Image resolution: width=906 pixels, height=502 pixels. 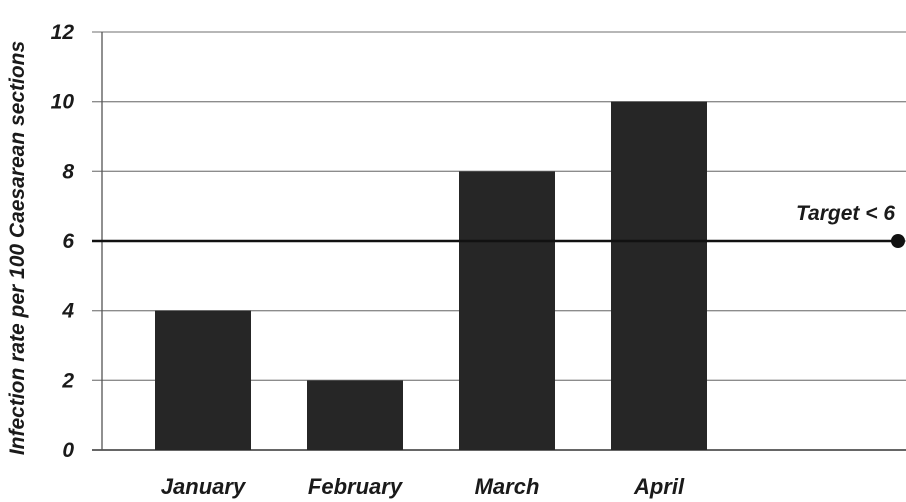 I want to click on x-category-label: March, so click(x=507, y=486).